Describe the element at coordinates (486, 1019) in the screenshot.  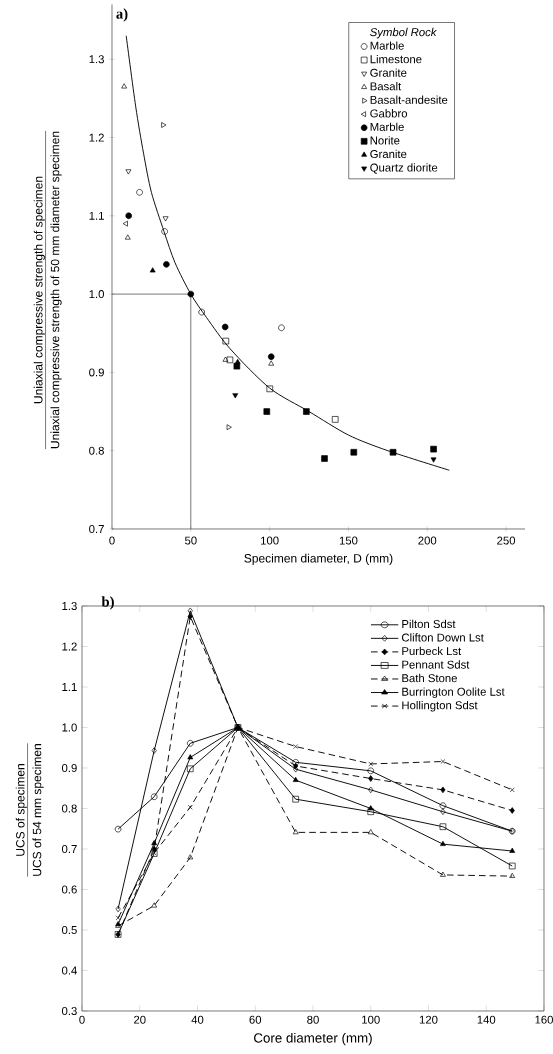
I see `x-tick-label: 140` at that location.